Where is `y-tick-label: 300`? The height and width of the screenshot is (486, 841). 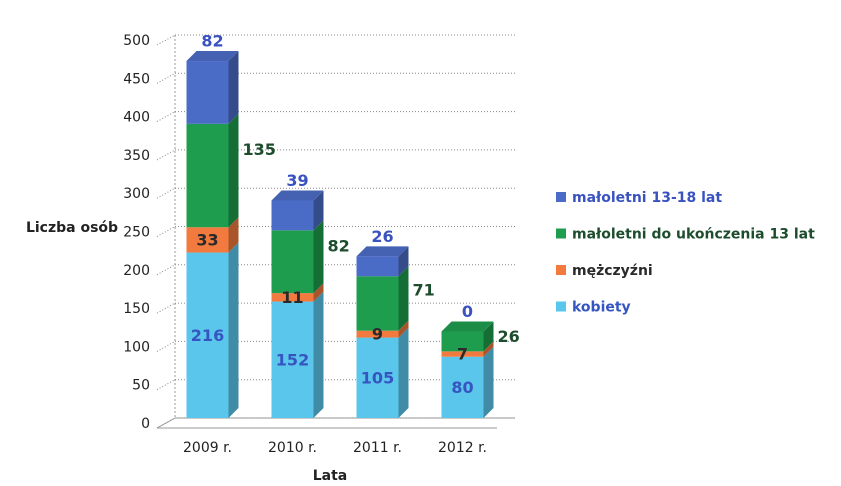
y-tick-label: 300 is located at coordinates (136, 194).